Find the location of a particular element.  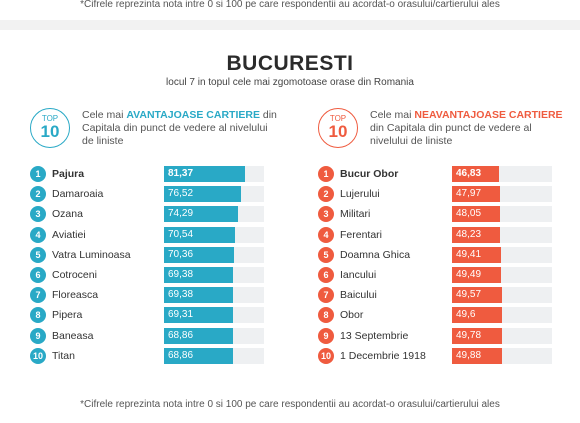

ranking-row: 2 Damaroaia 76,52 is located at coordinates (155, 194).